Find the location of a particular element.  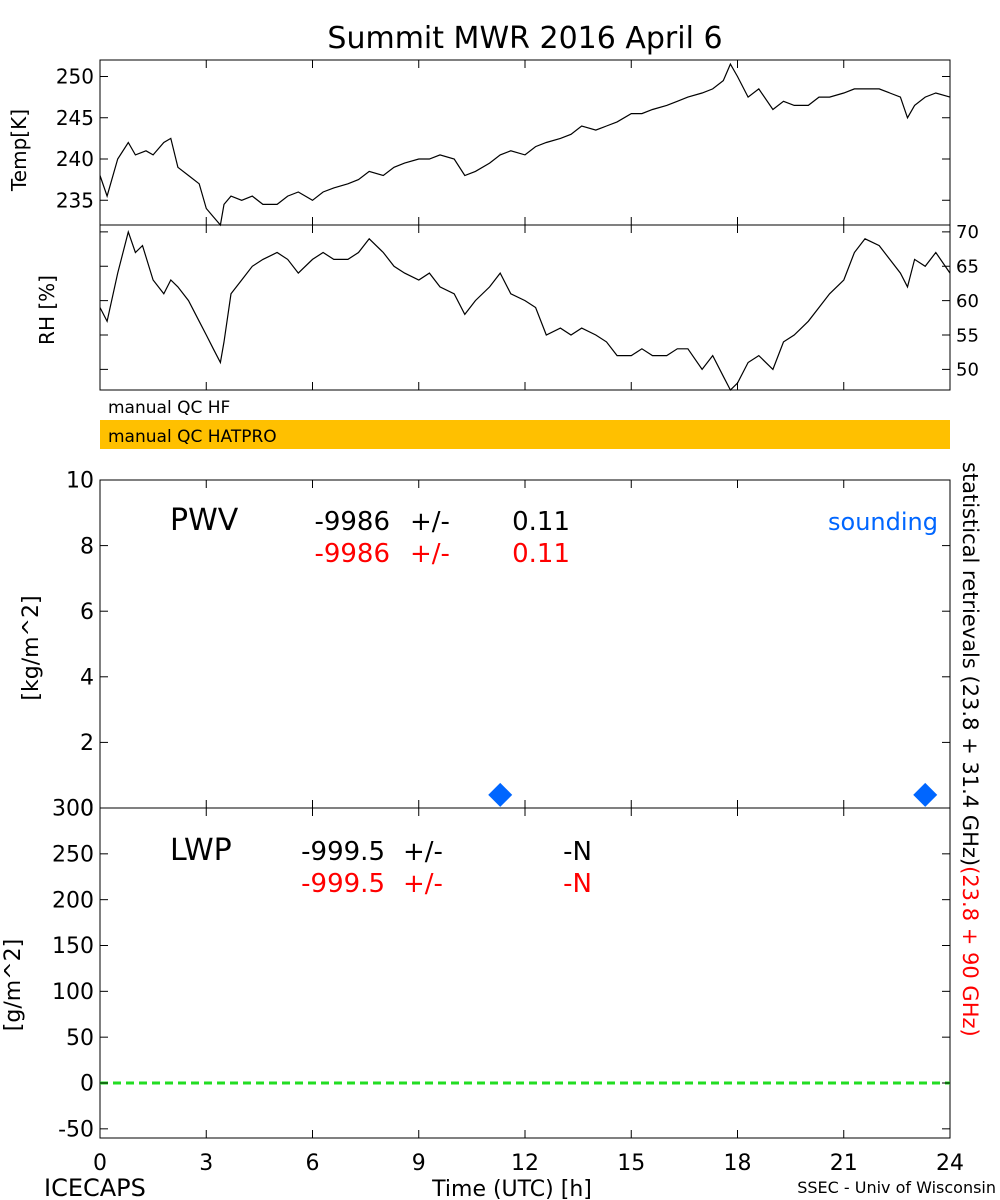

lwp-err-red: -N is located at coordinates (577, 884).